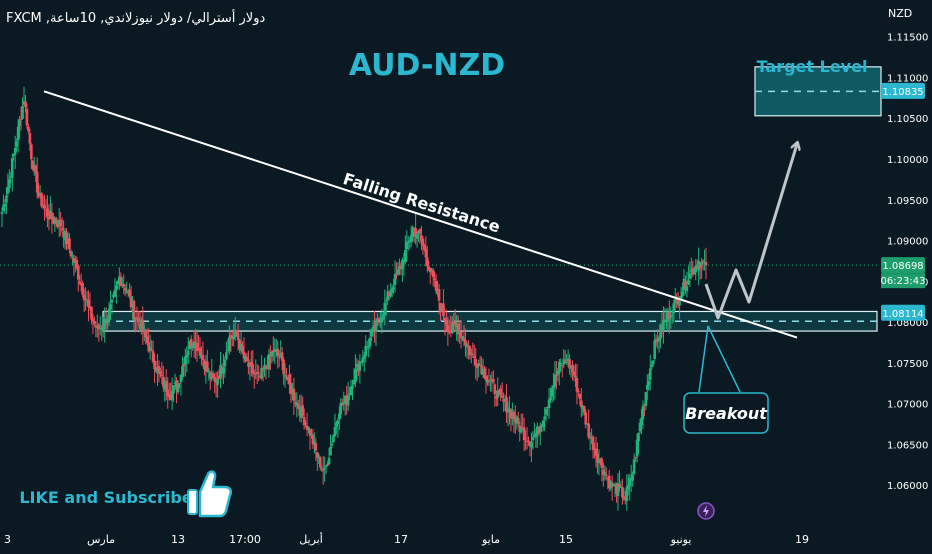 The width and height of the screenshot is (932, 554). I want to click on chart-title: AUD-NZD, so click(427, 65).